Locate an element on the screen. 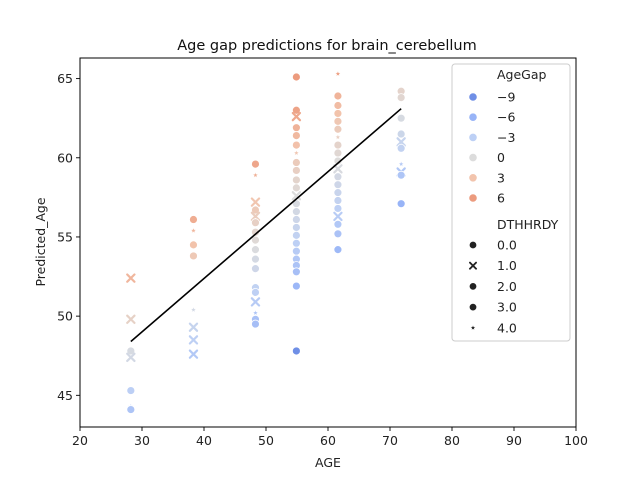  legend-style-entries: 0.0 1.0 2.0 3.0 4.0 is located at coordinates (492, 286).